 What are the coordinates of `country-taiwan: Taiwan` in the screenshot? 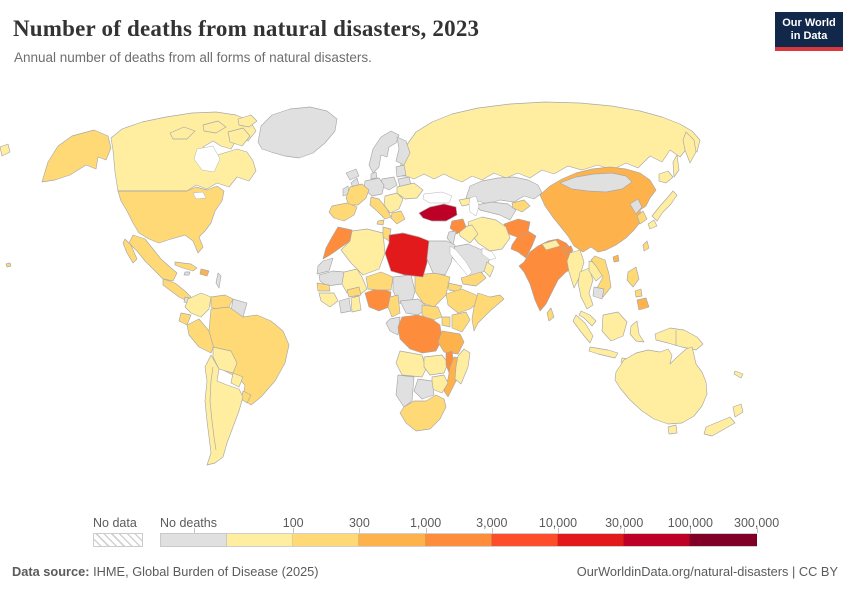 It's located at (646, 246).